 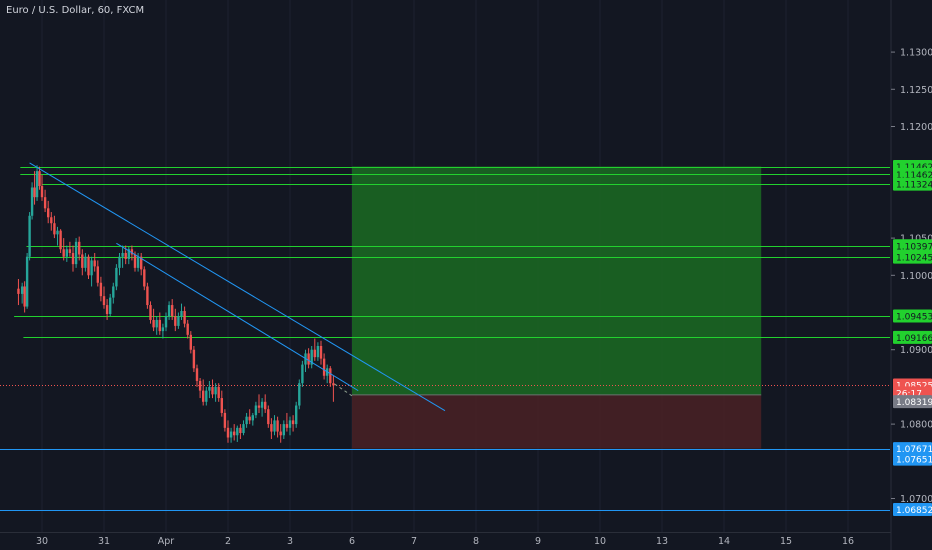 What do you see at coordinates (538, 541) in the screenshot?
I see `time-tick-label: 9` at bounding box center [538, 541].